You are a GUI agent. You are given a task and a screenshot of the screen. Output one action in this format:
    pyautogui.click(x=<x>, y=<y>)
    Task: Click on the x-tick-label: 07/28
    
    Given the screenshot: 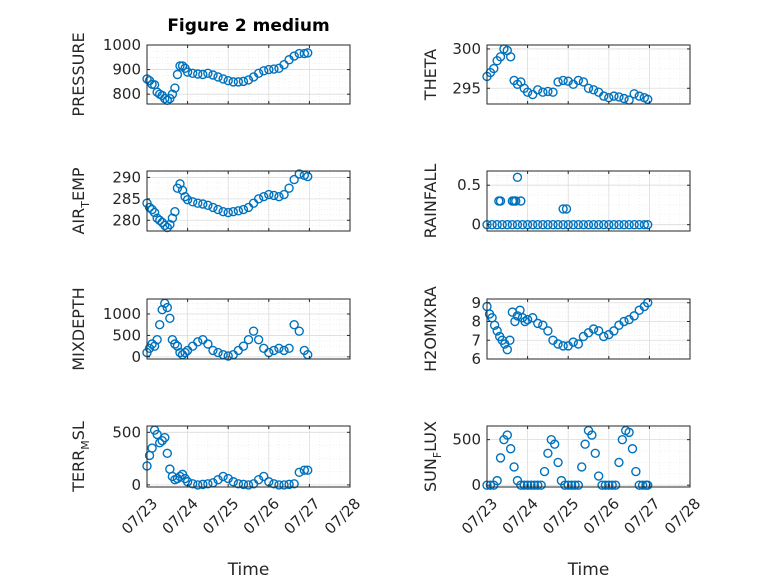 What is the action you would take?
    pyautogui.click(x=342, y=516)
    